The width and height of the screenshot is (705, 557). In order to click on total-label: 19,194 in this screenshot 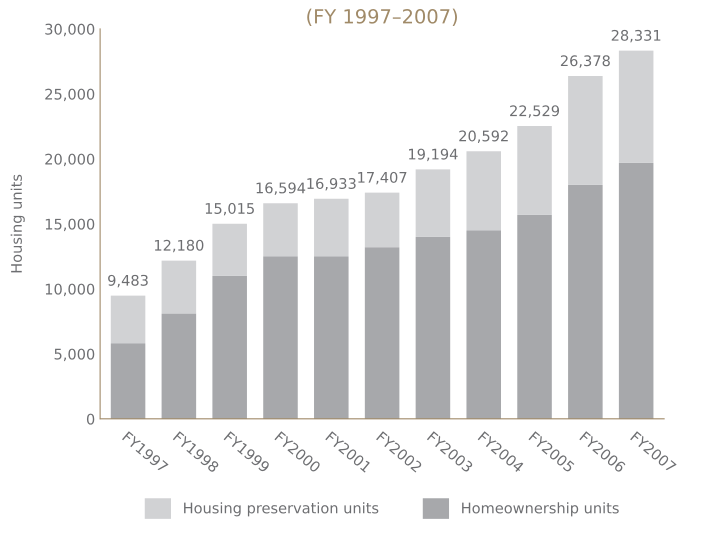, I will do `click(433, 155)`.